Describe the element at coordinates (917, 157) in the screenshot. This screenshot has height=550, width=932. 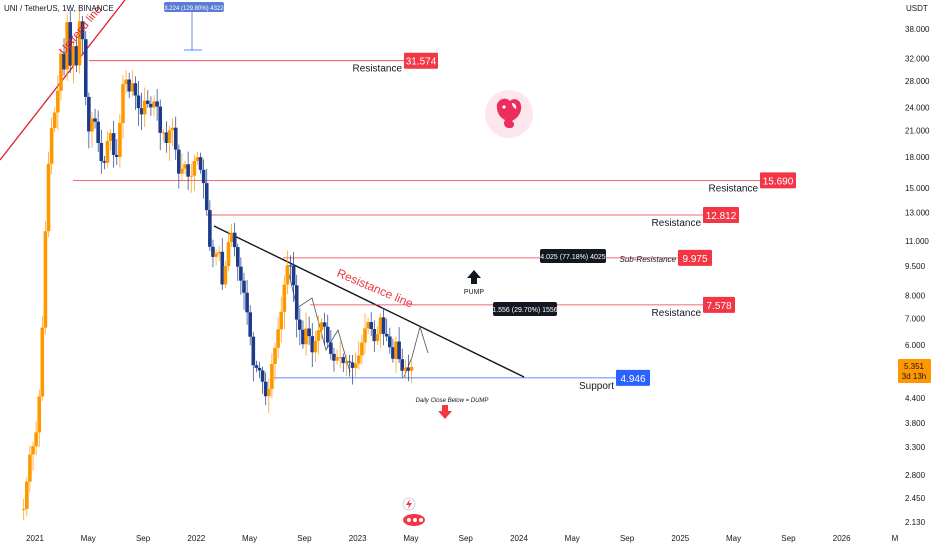
I see `price-tick-label: 18.000` at that location.